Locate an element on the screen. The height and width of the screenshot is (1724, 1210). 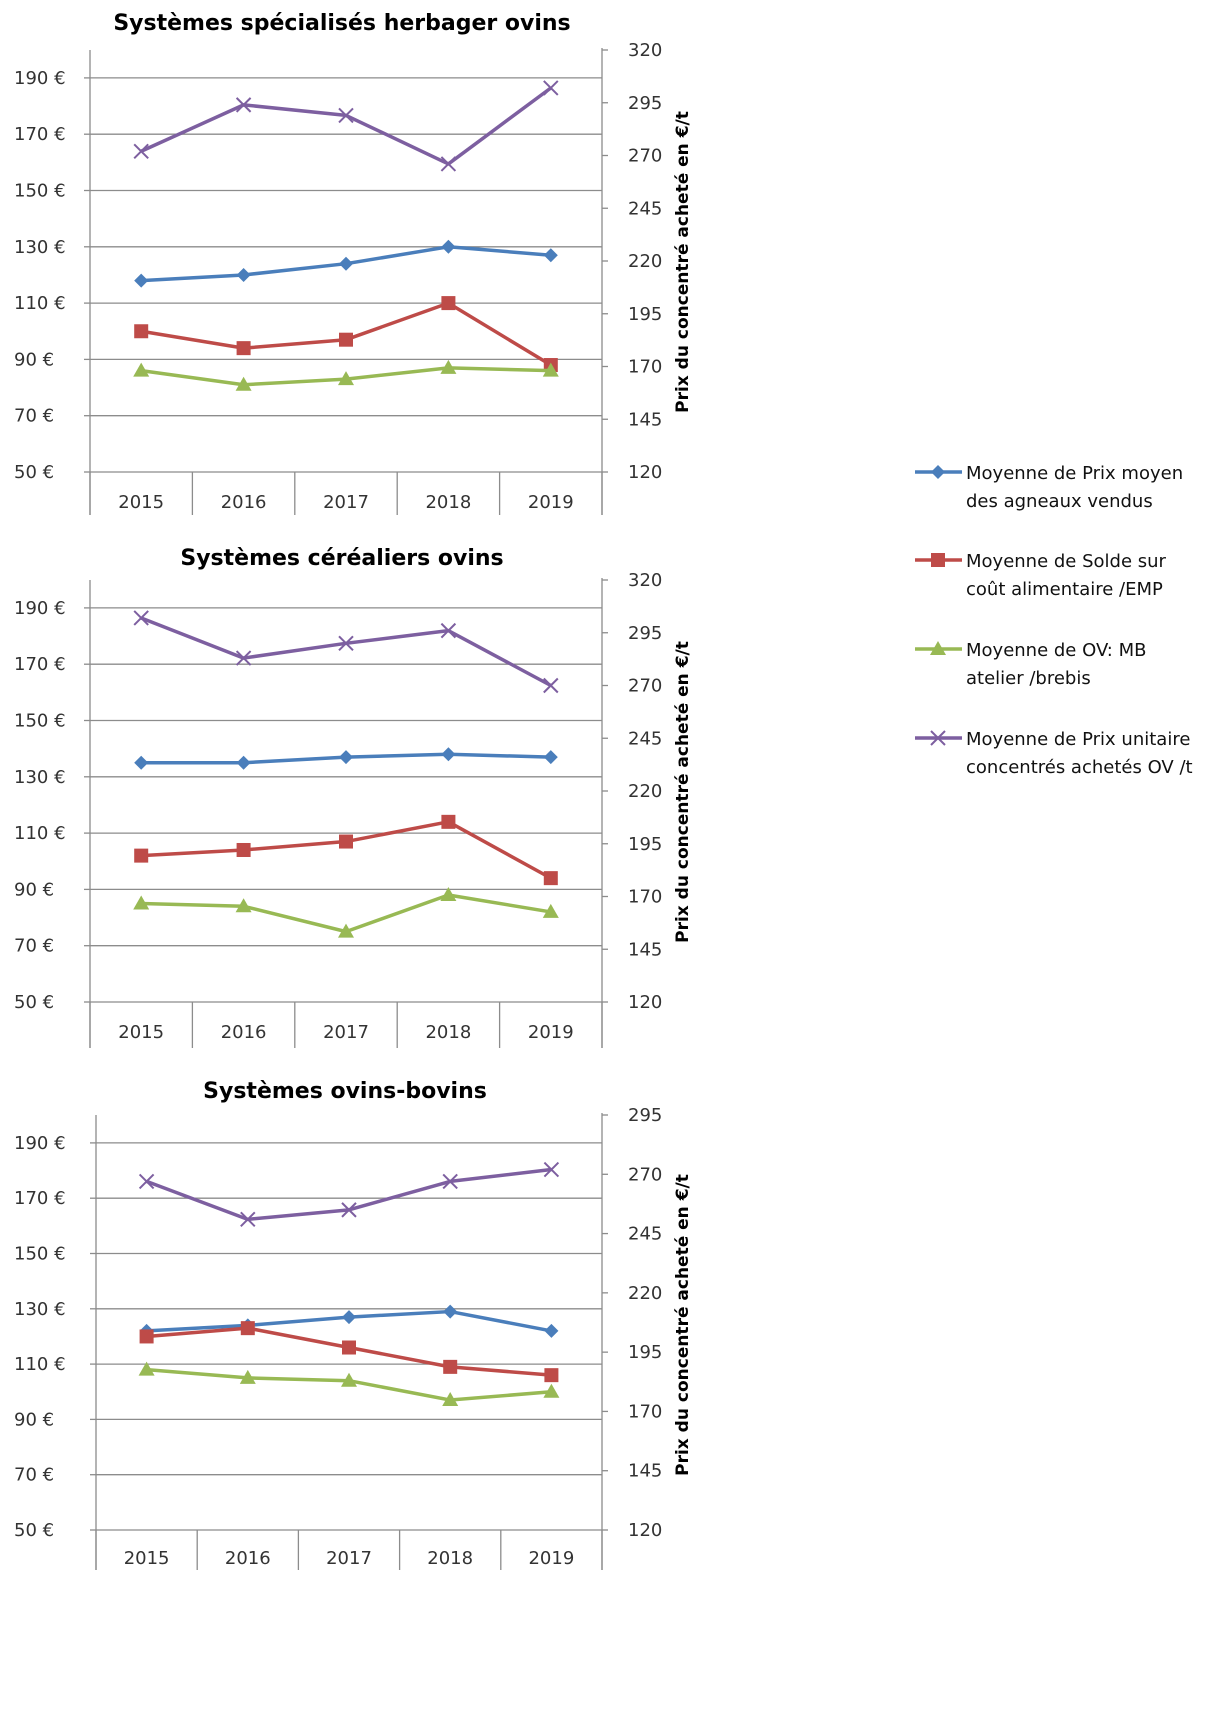
y2-tick-label: 220 is located at coordinates (645, 1293).